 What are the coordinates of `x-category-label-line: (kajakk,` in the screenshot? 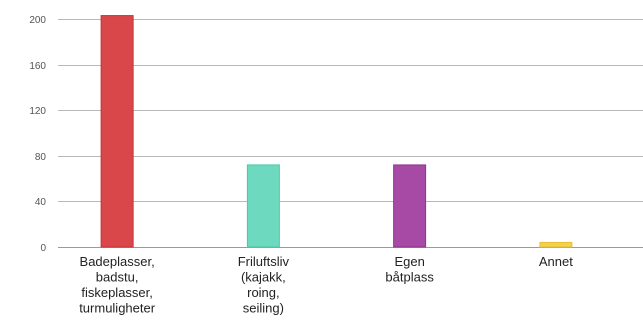 It's located at (263, 277).